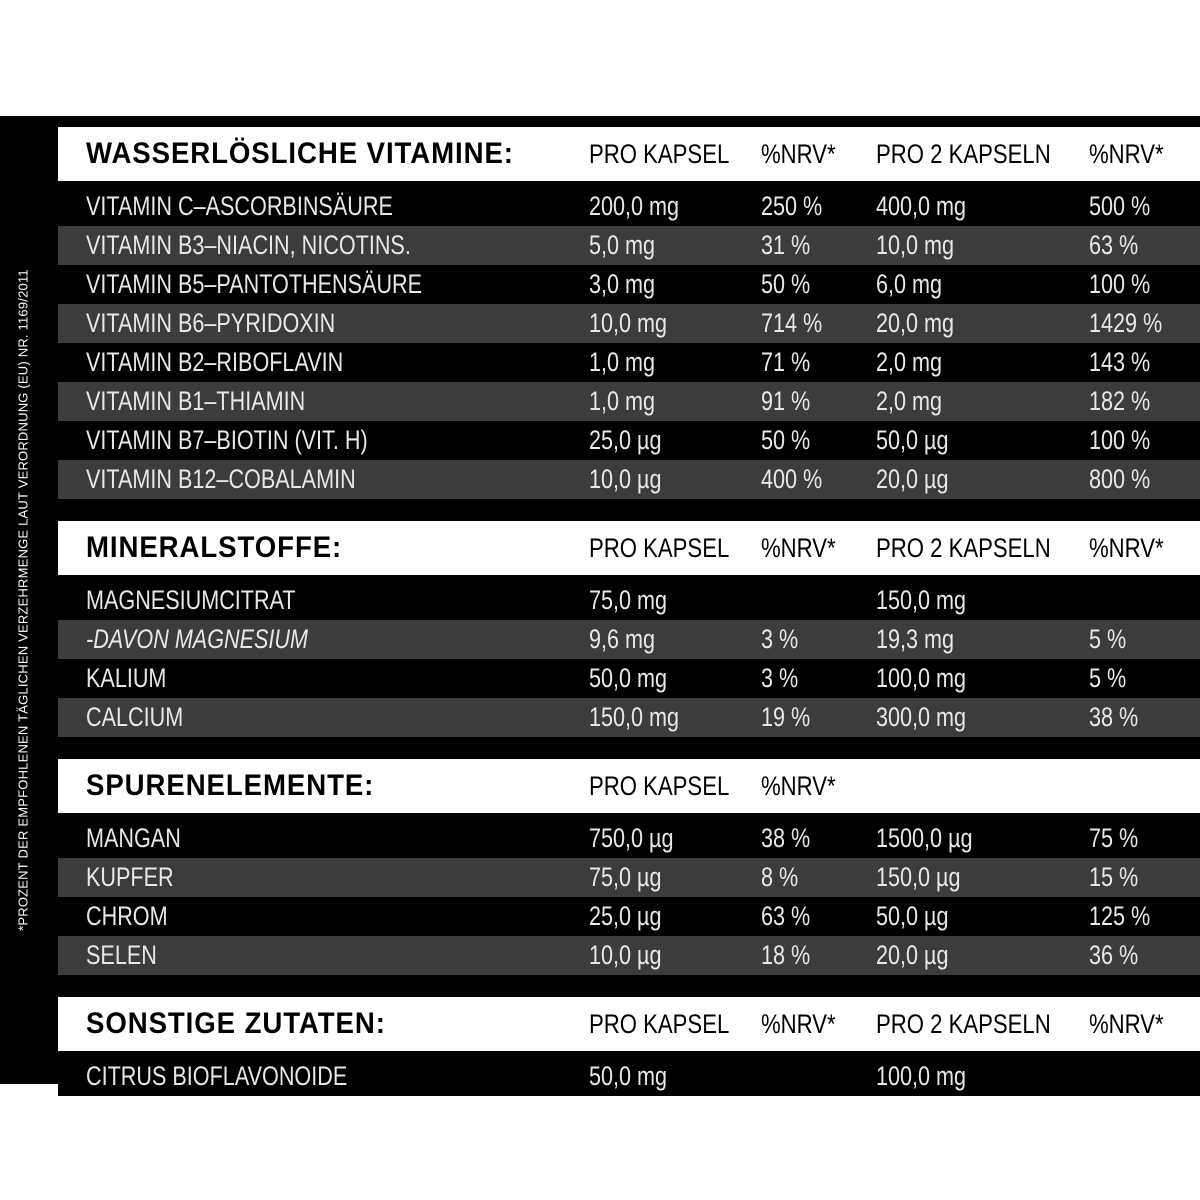 The image size is (1200, 1200). What do you see at coordinates (629, 877) in the screenshot?
I see `table-row: KUPFER 75,0 µg 8 % 150,0 µg 15 %` at bounding box center [629, 877].